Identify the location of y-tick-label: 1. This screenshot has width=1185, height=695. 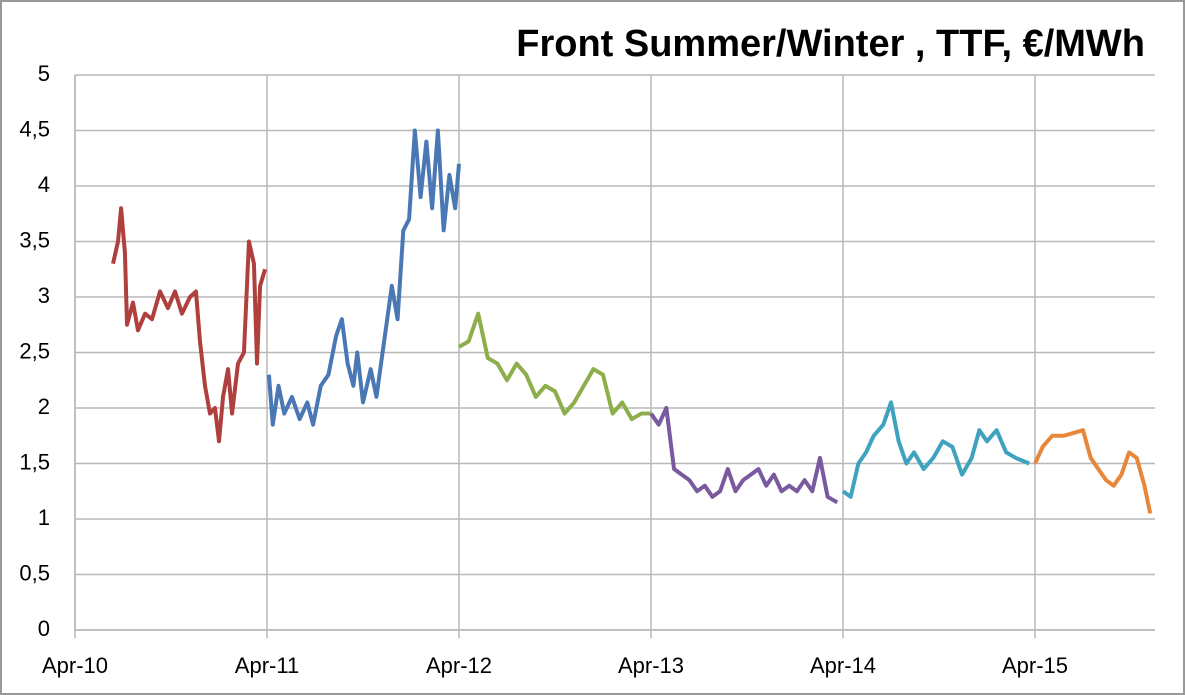
(44, 517).